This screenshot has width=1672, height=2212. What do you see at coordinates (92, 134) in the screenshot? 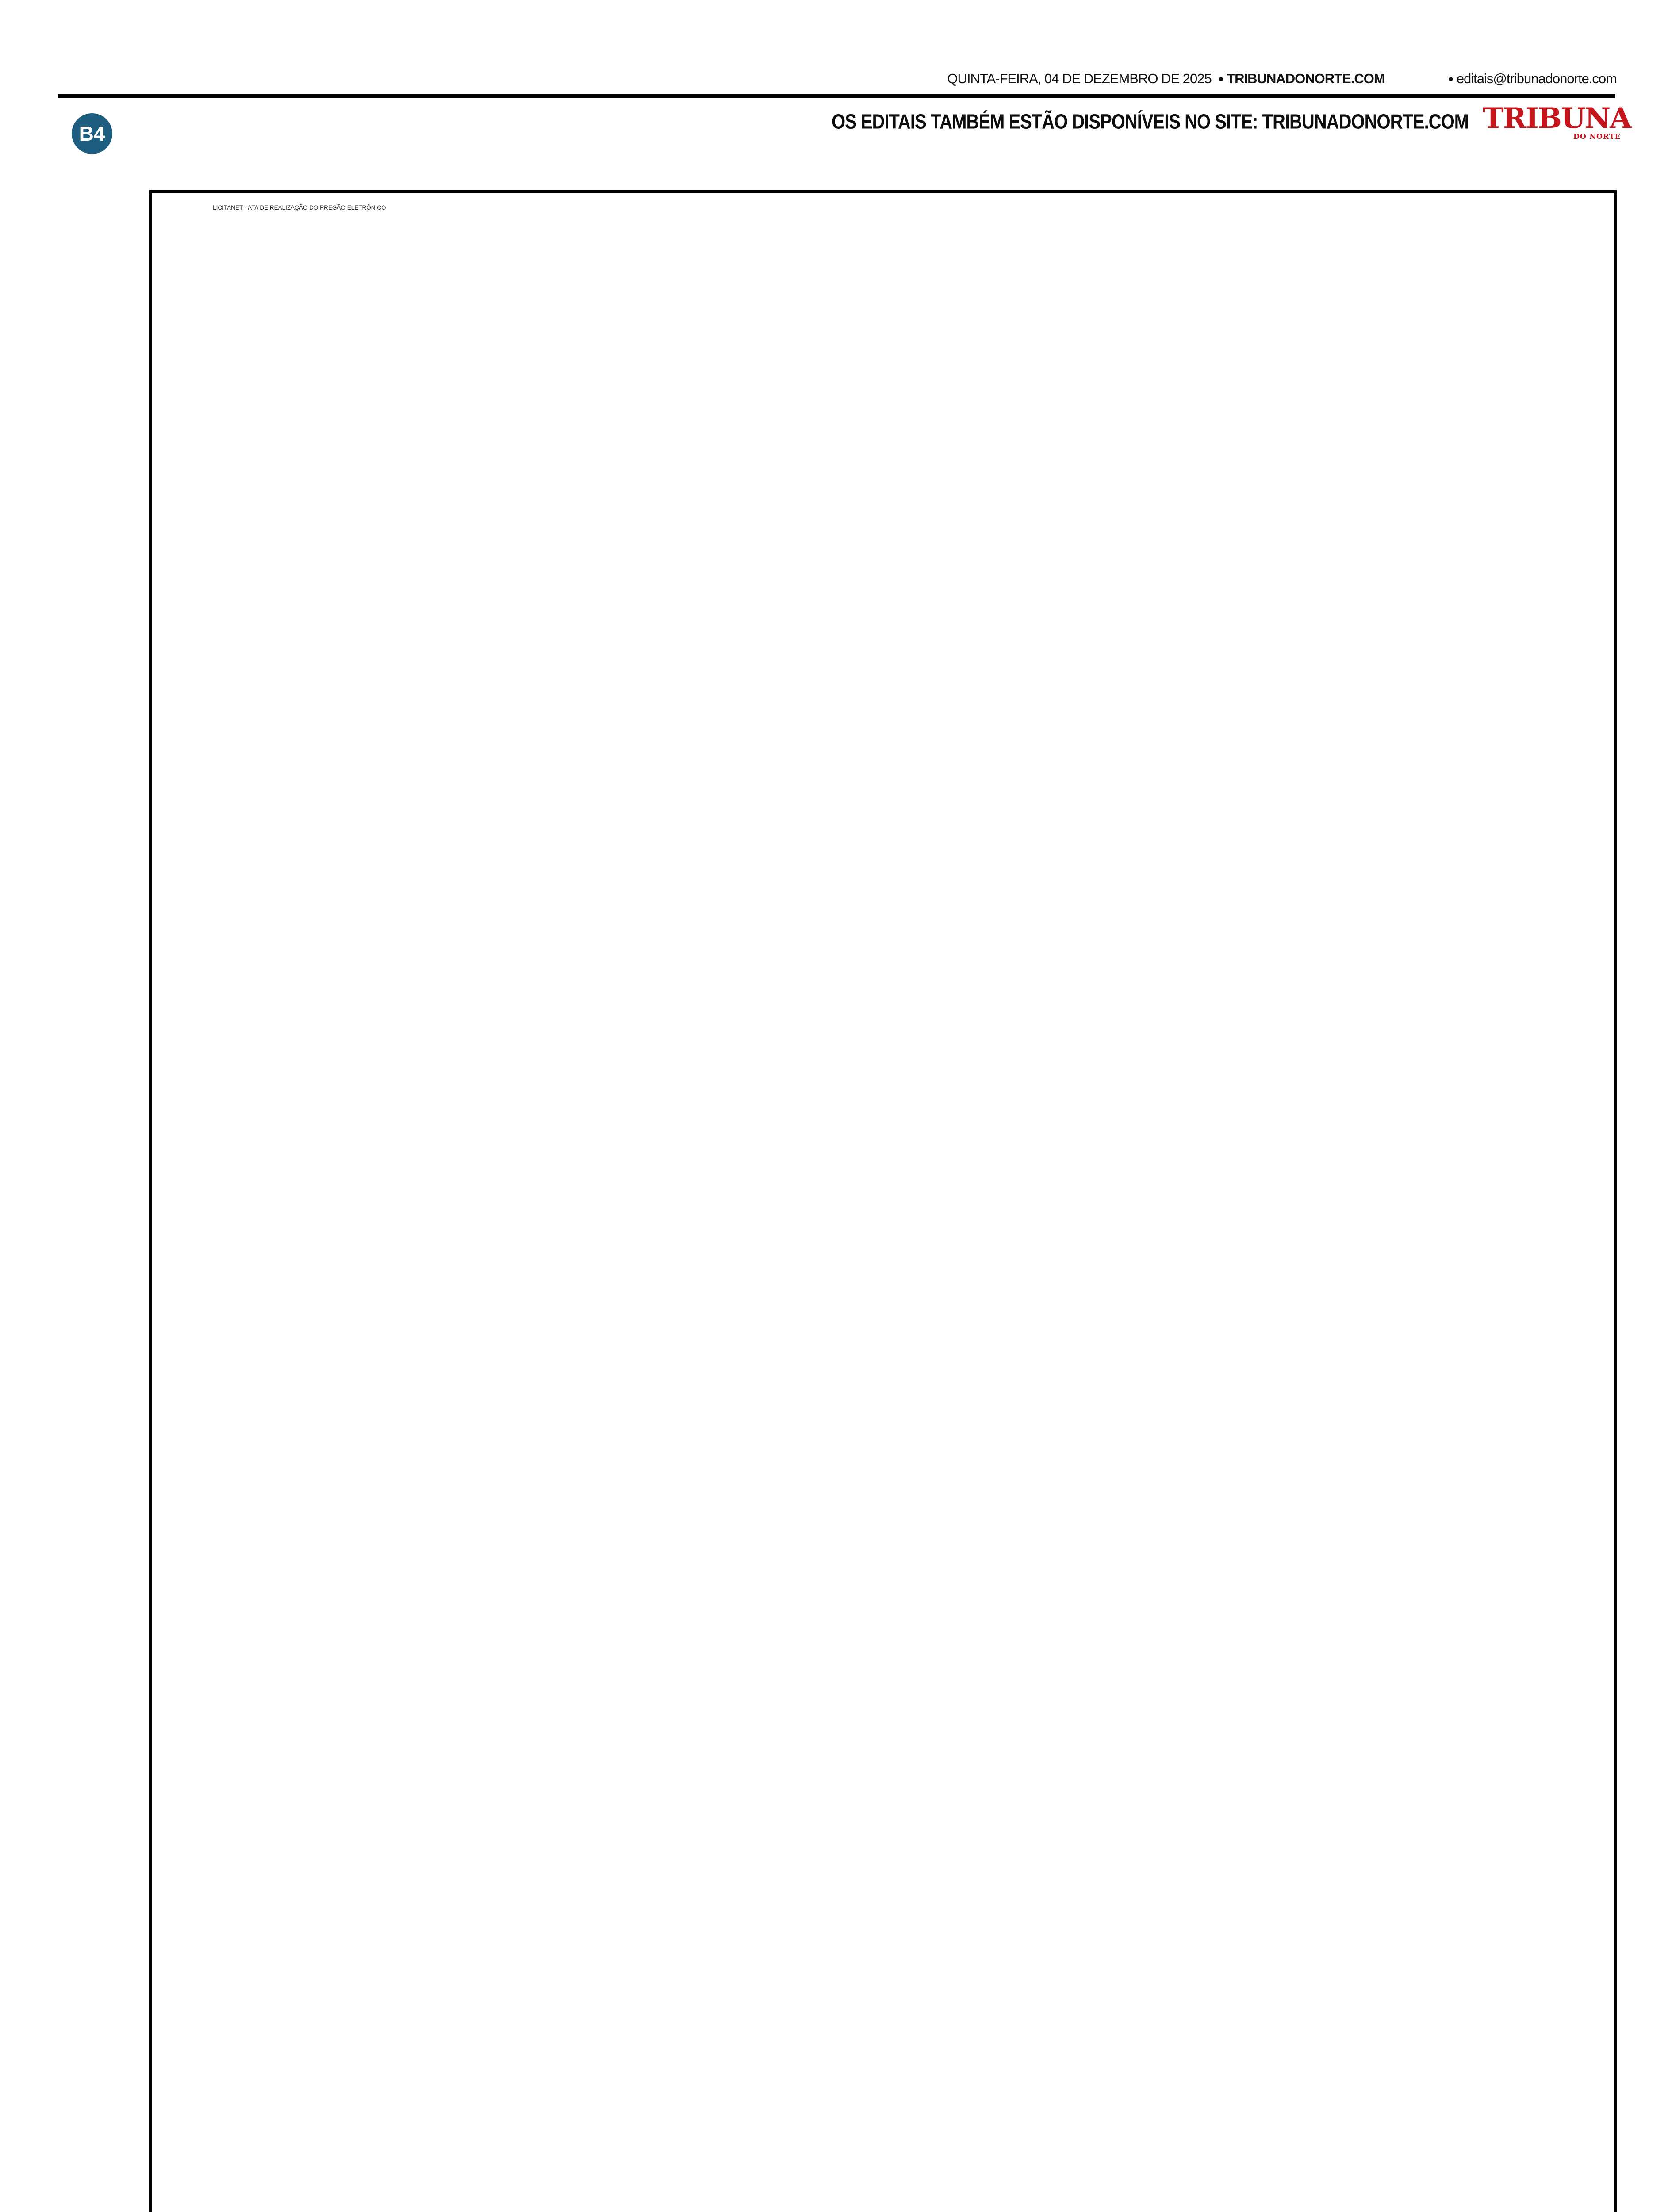
I see `page-badge: B4` at bounding box center [92, 134].